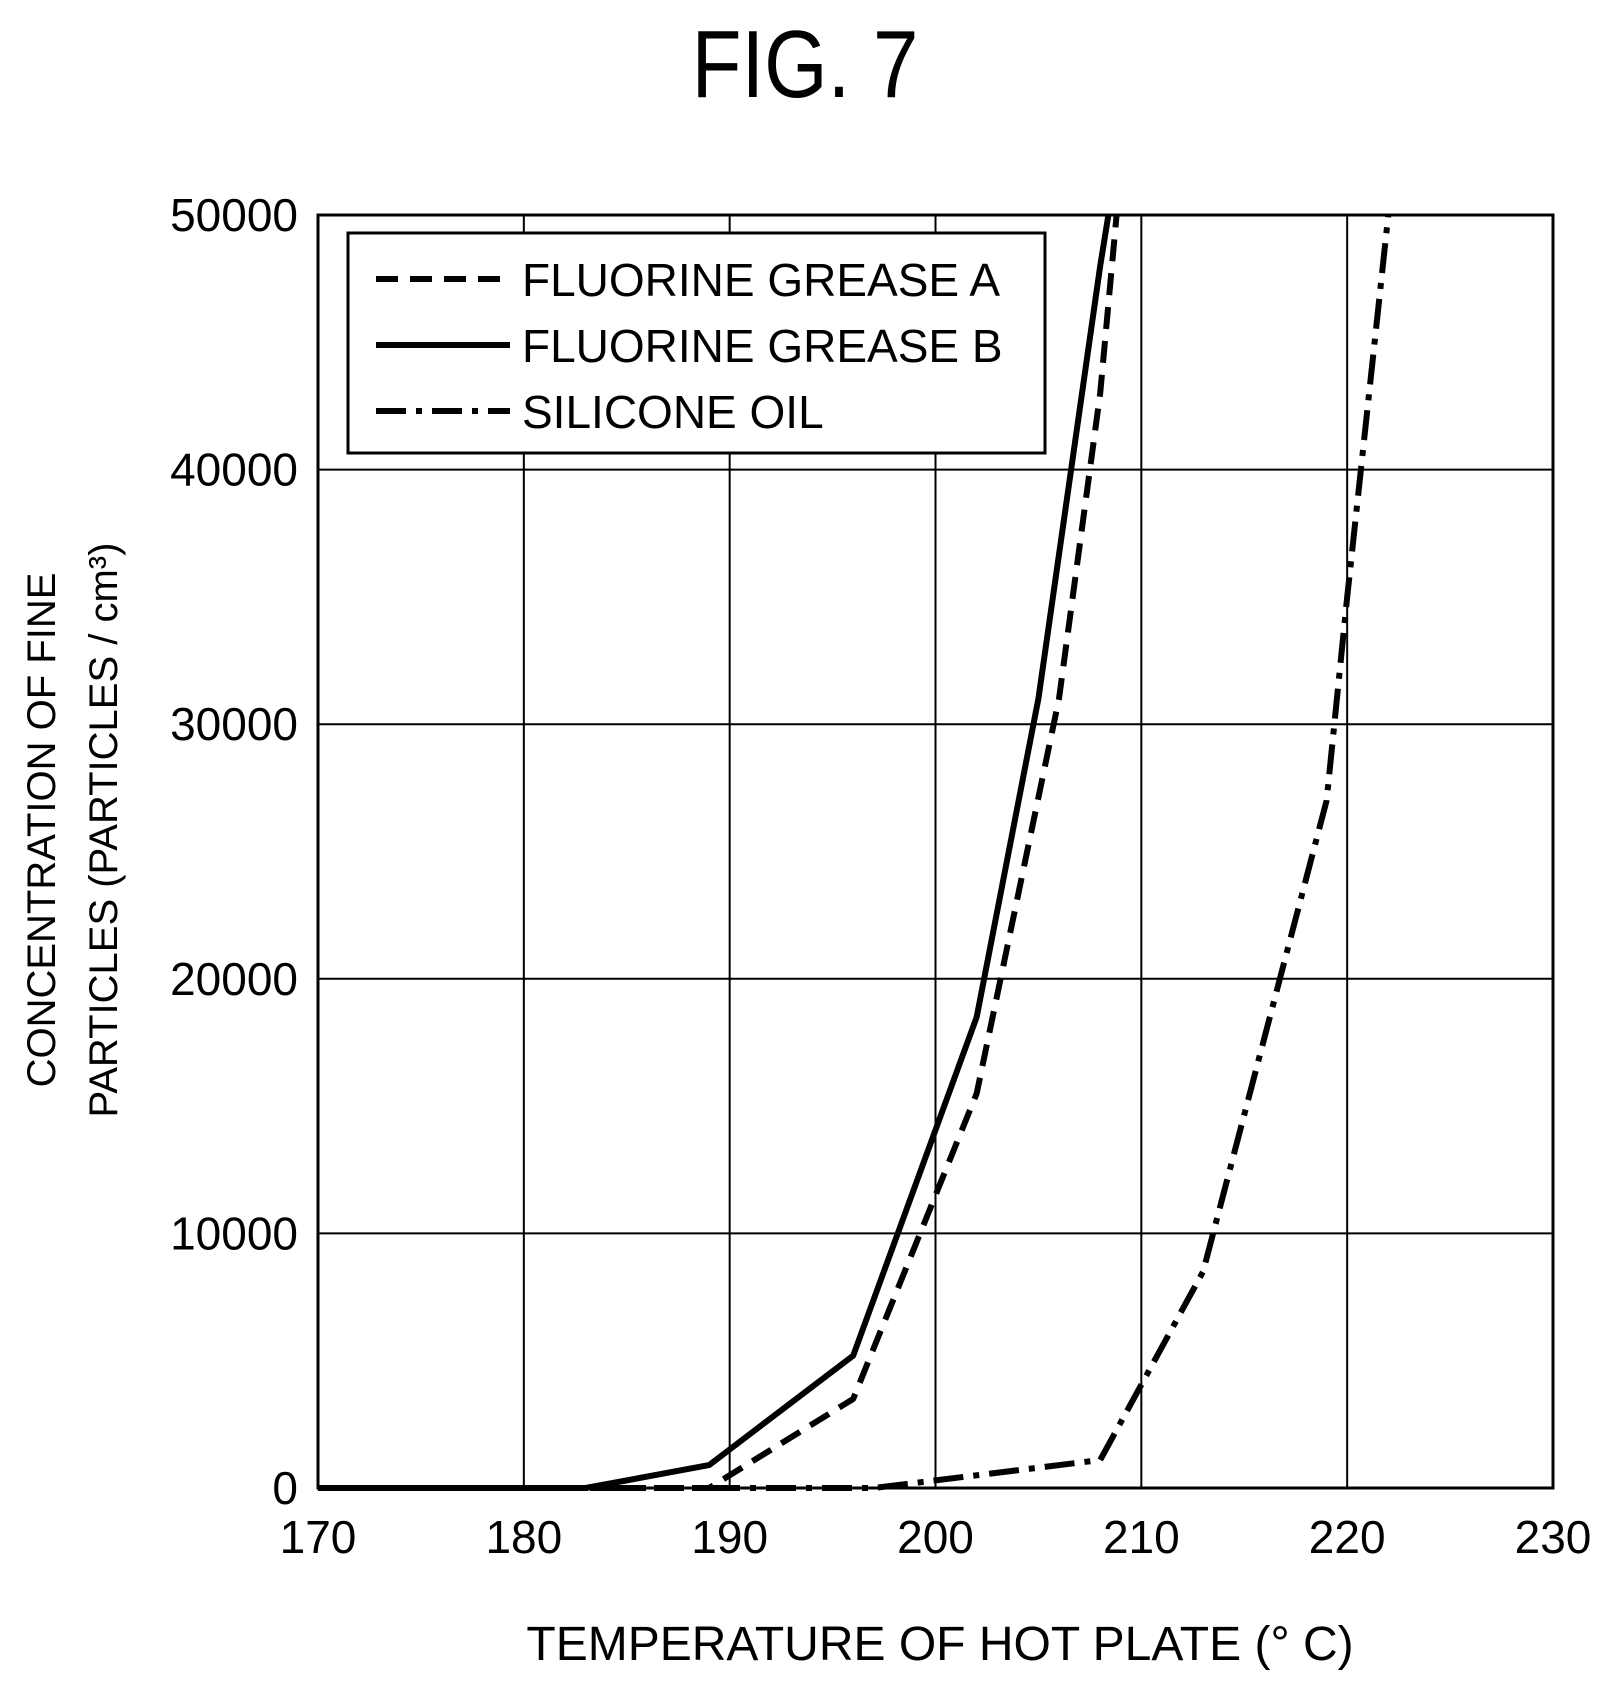 The height and width of the screenshot is (1693, 1610). Describe the element at coordinates (1141, 1537) in the screenshot. I see `x-tick-label: 210` at that location.